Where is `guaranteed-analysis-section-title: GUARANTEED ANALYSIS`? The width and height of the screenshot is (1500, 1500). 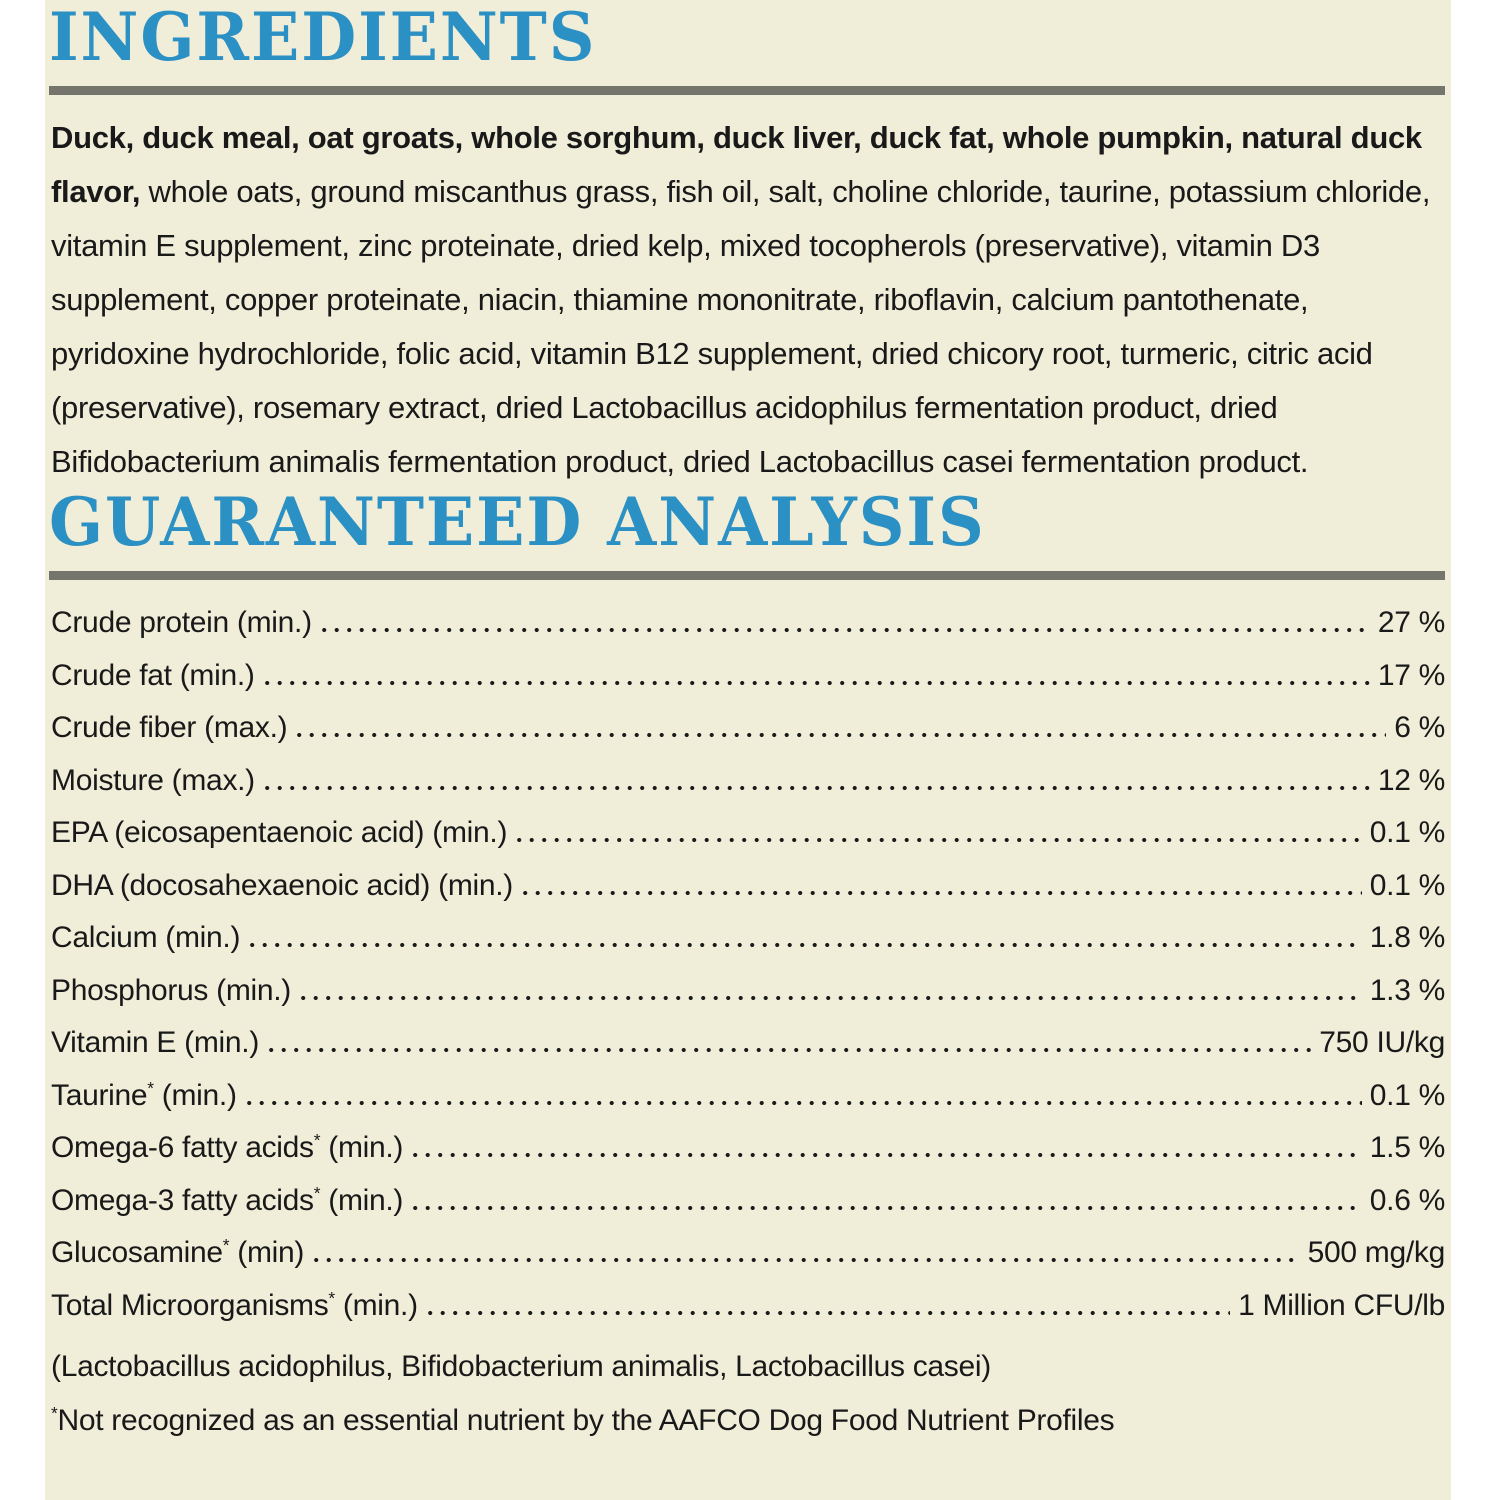 guaranteed-analysis-section-title: GUARANTEED ANALYSIS is located at coordinates (517, 522).